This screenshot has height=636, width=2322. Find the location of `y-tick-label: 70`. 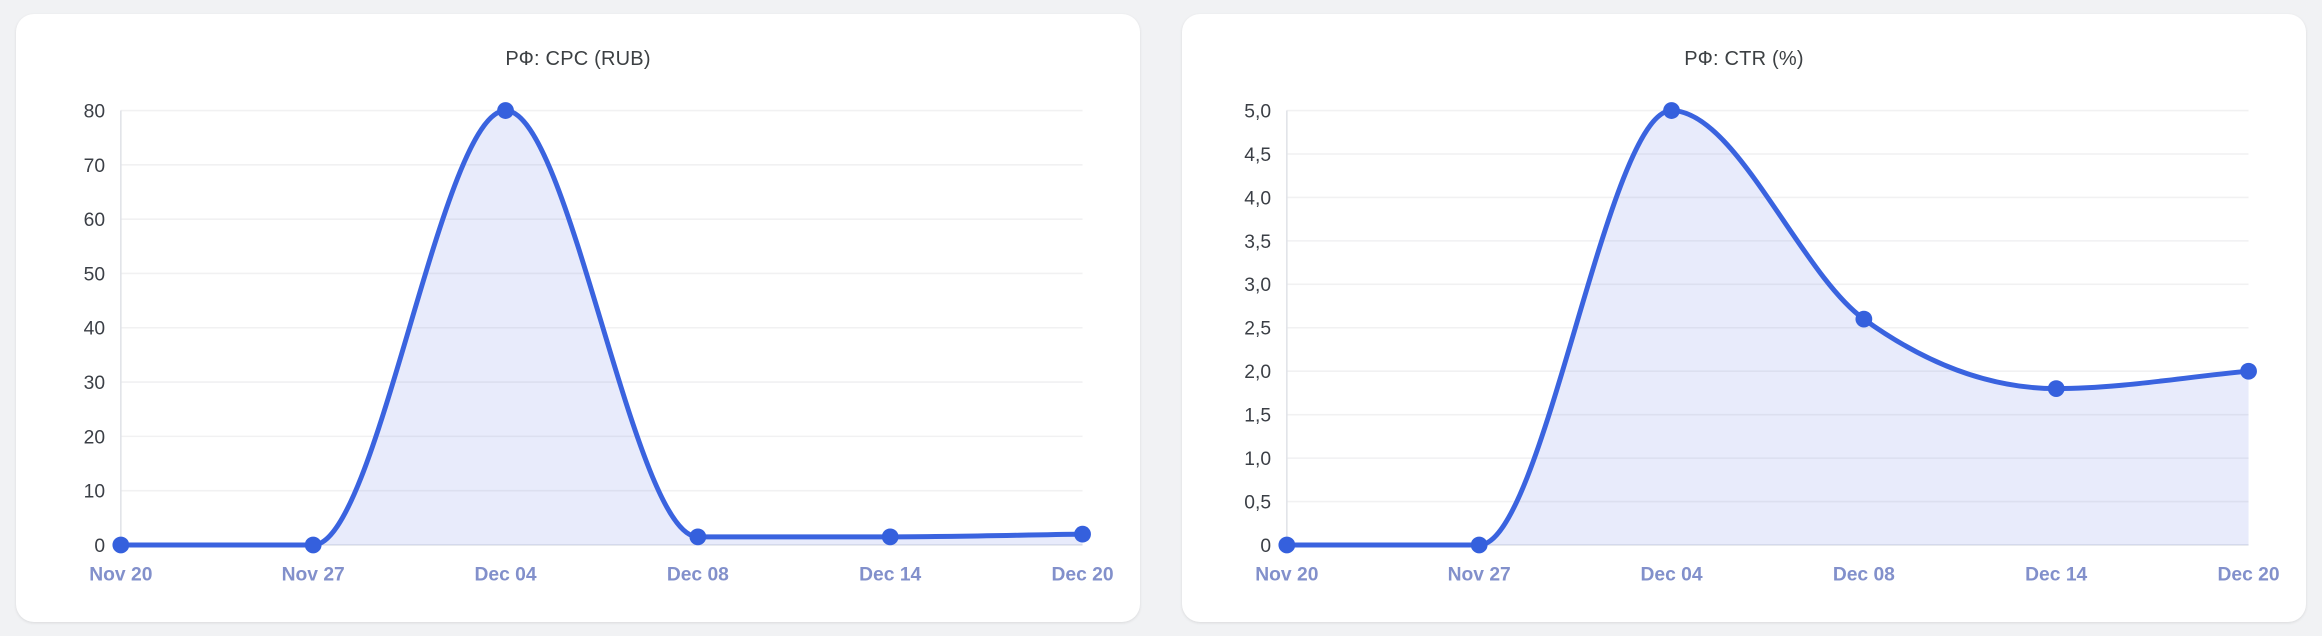

y-tick-label: 70 is located at coordinates (94, 166).